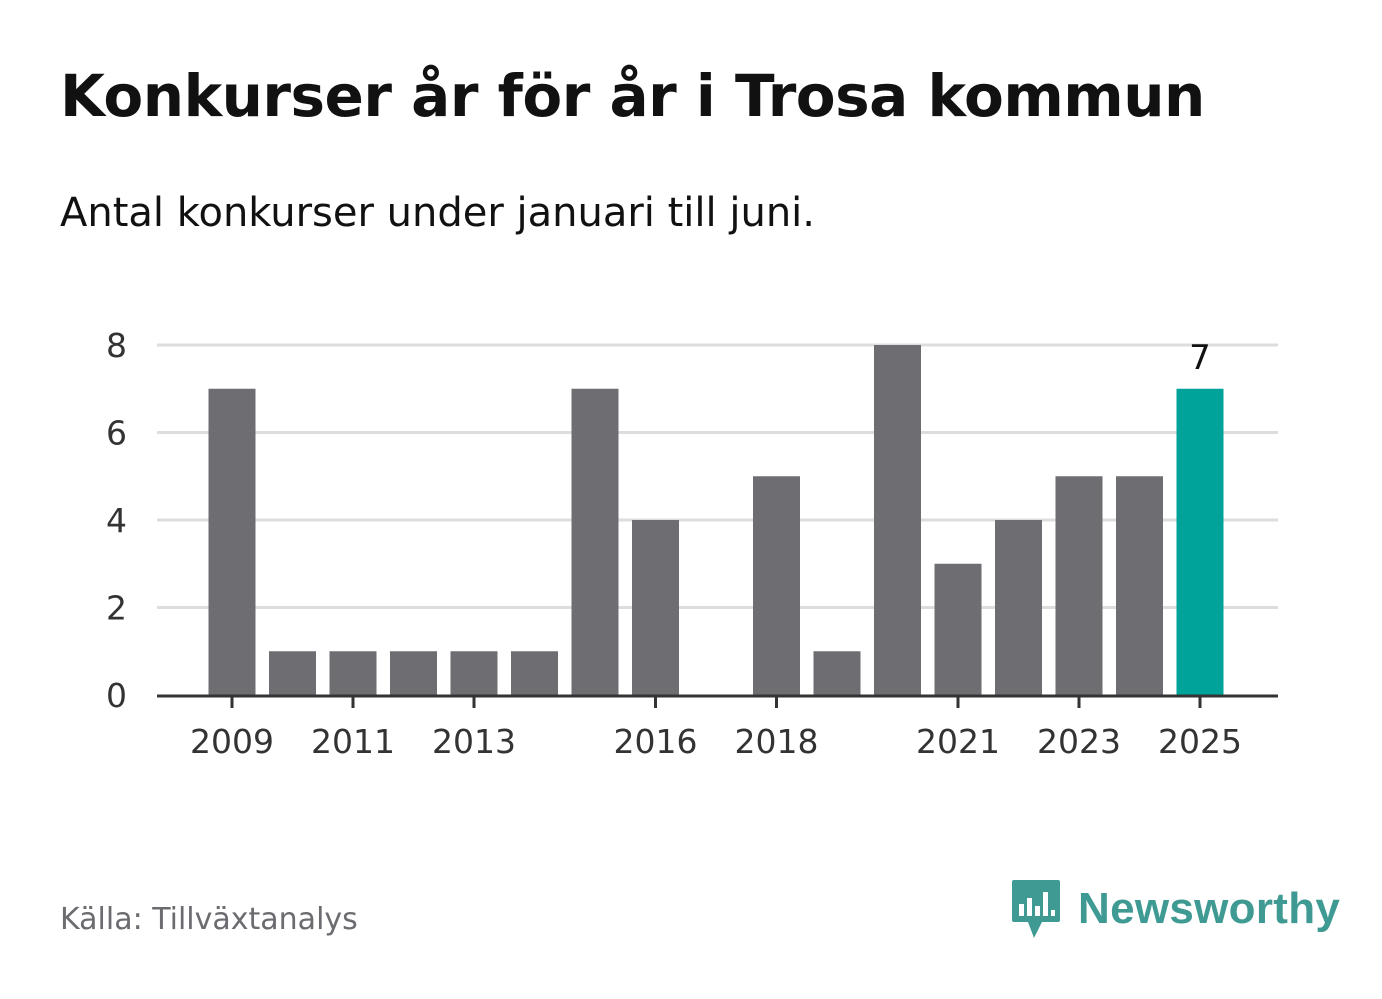 The image size is (1382, 999). What do you see at coordinates (717, 701) in the screenshot?
I see `x-axis` at bounding box center [717, 701].